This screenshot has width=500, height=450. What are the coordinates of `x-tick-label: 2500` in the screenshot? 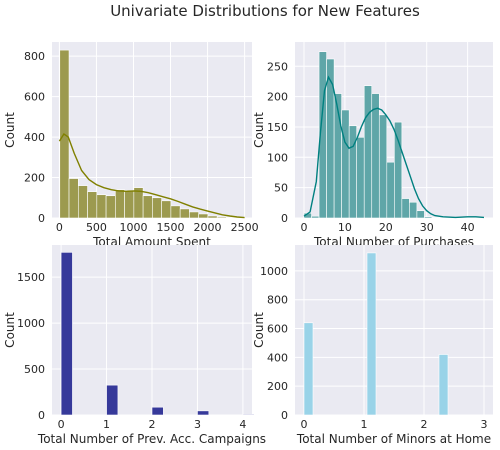 It's located at (245, 227).